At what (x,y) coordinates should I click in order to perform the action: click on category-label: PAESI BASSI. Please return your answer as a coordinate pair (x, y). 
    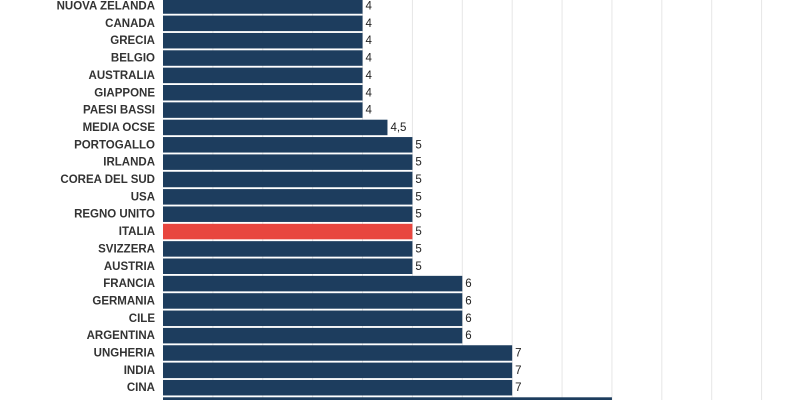
    Looking at the image, I should click on (119, 111).